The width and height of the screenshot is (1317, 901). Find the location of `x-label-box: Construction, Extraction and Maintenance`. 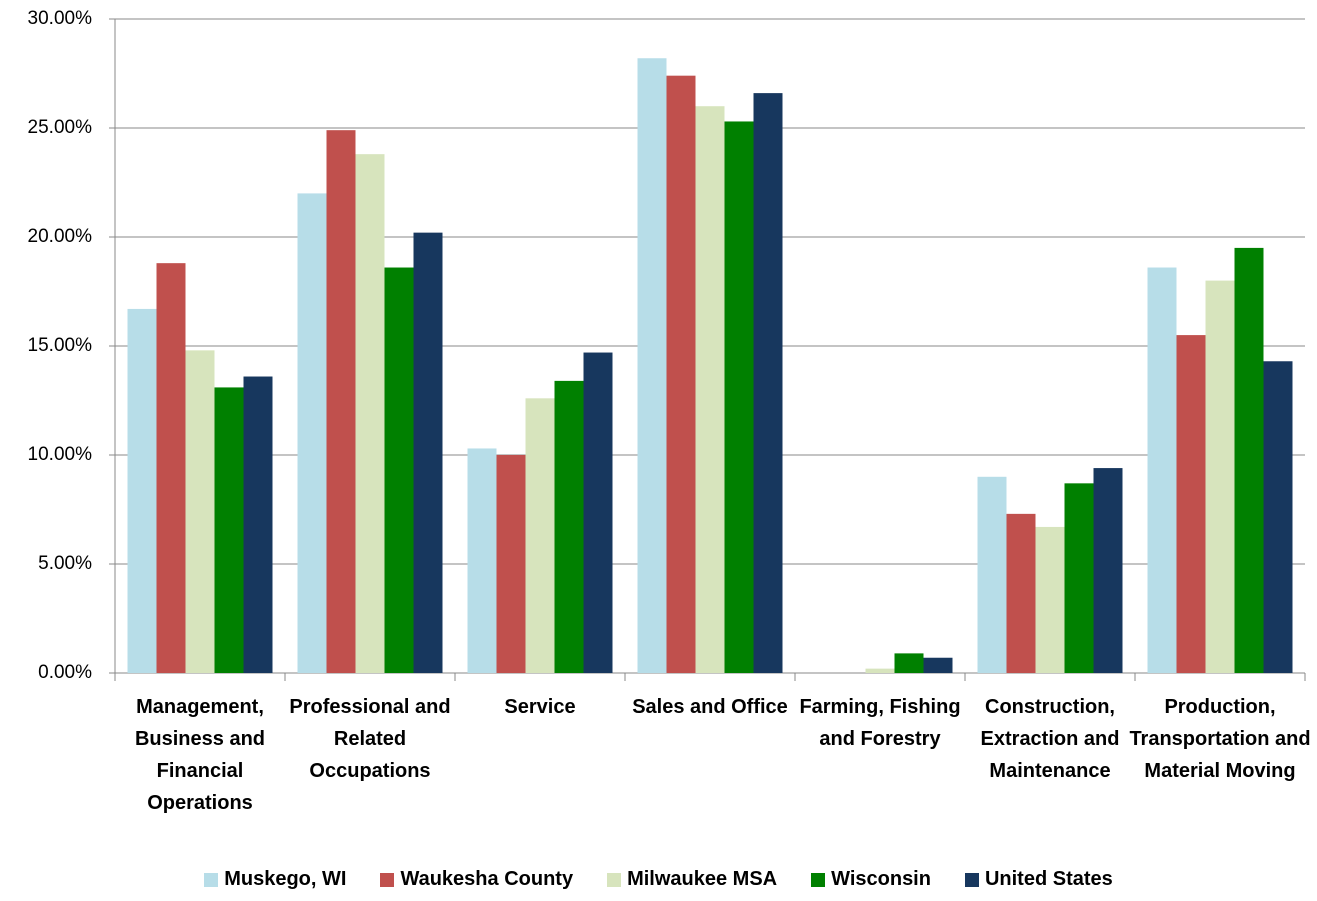

x-label-box: Construction, Extraction and Maintenance is located at coordinates (1050, 739).